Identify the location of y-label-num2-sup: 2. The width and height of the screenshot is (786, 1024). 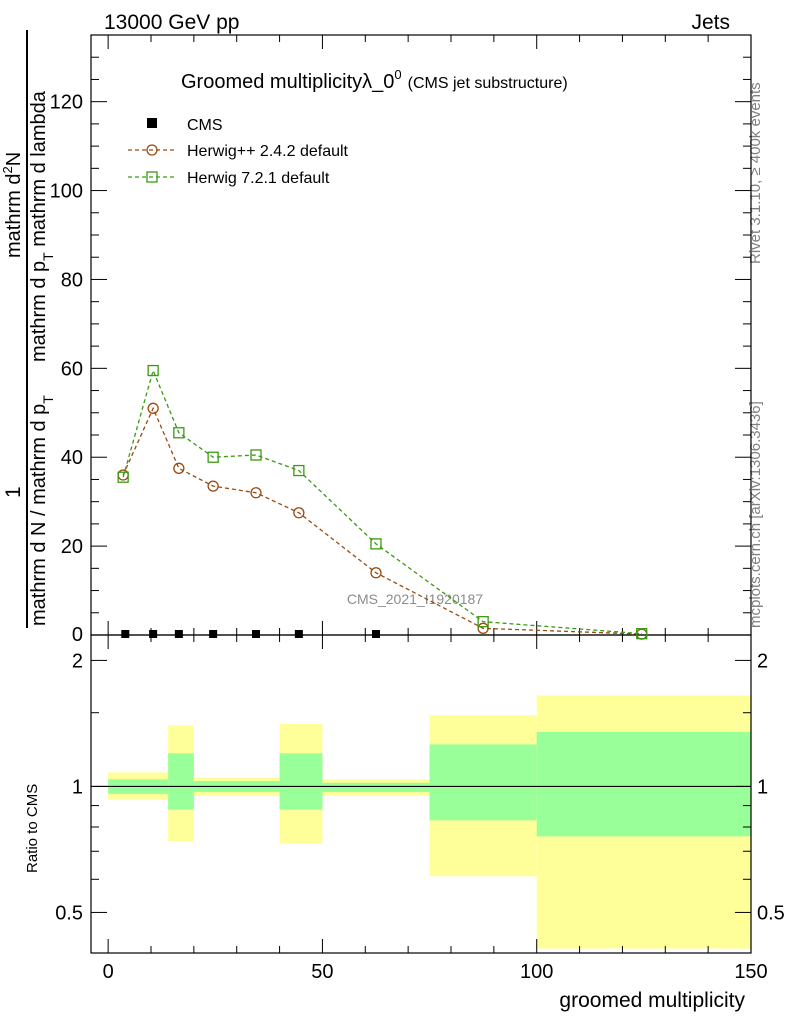
(7, 169).